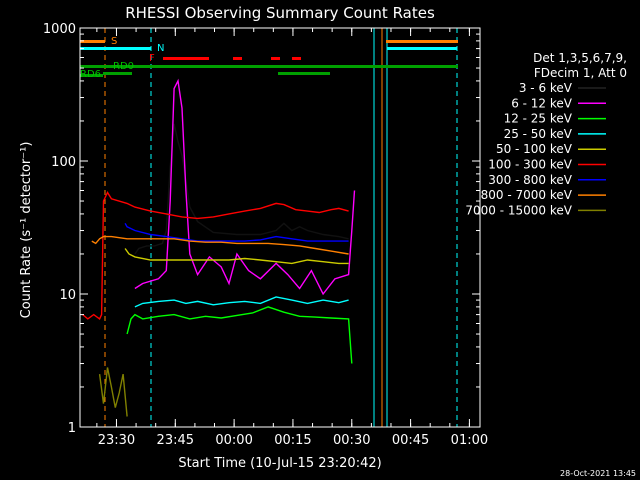  I want to click on legend-label-25-50-kev: 25 - 50 keV, so click(538, 134).